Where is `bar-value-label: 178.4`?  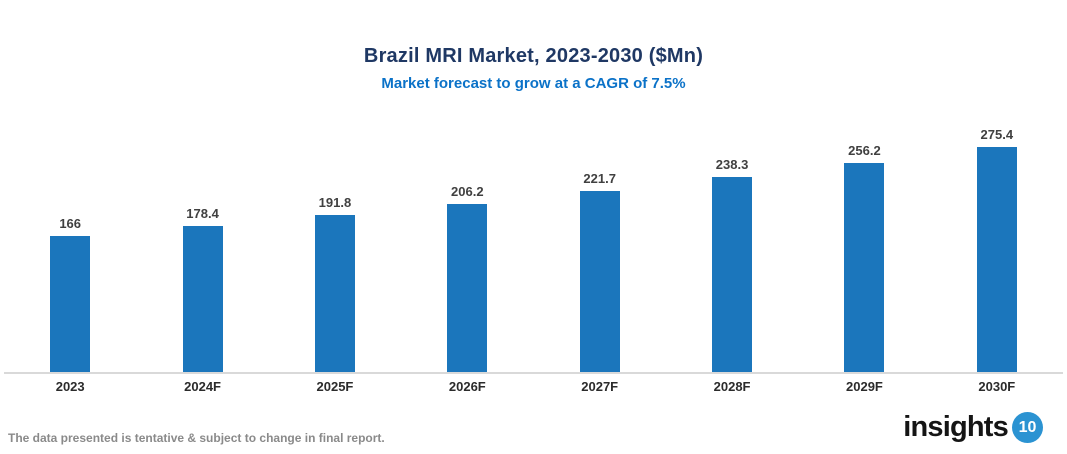
bar-value-label: 178.4 is located at coordinates (202, 214).